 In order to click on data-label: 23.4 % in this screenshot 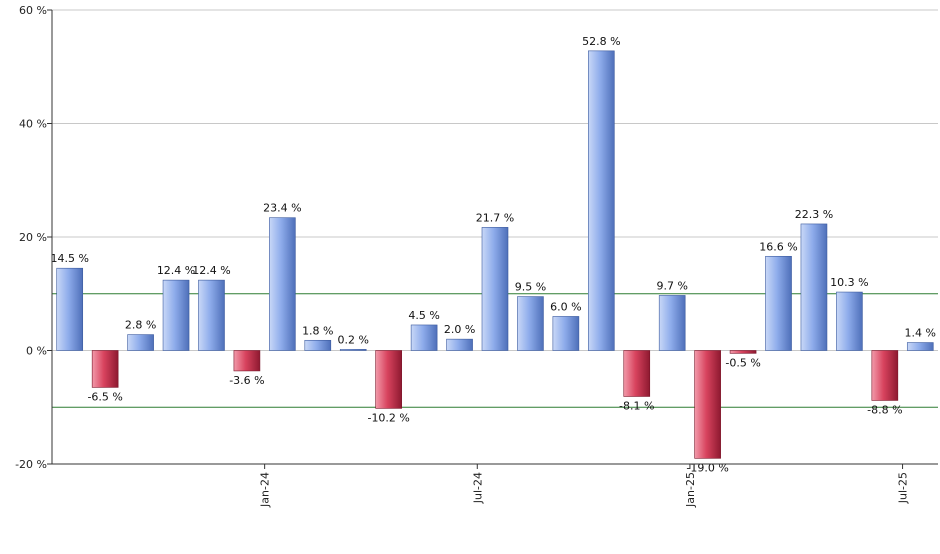, I will do `click(282, 208)`.